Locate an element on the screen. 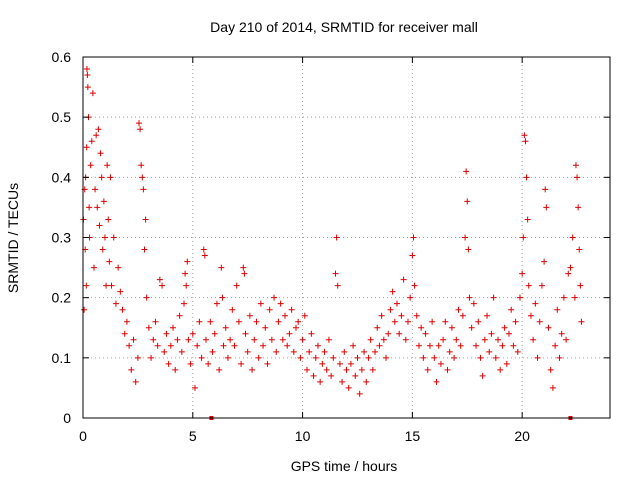 This screenshot has height=485, width=640. y-tick-label: 0.5 is located at coordinates (62, 117).